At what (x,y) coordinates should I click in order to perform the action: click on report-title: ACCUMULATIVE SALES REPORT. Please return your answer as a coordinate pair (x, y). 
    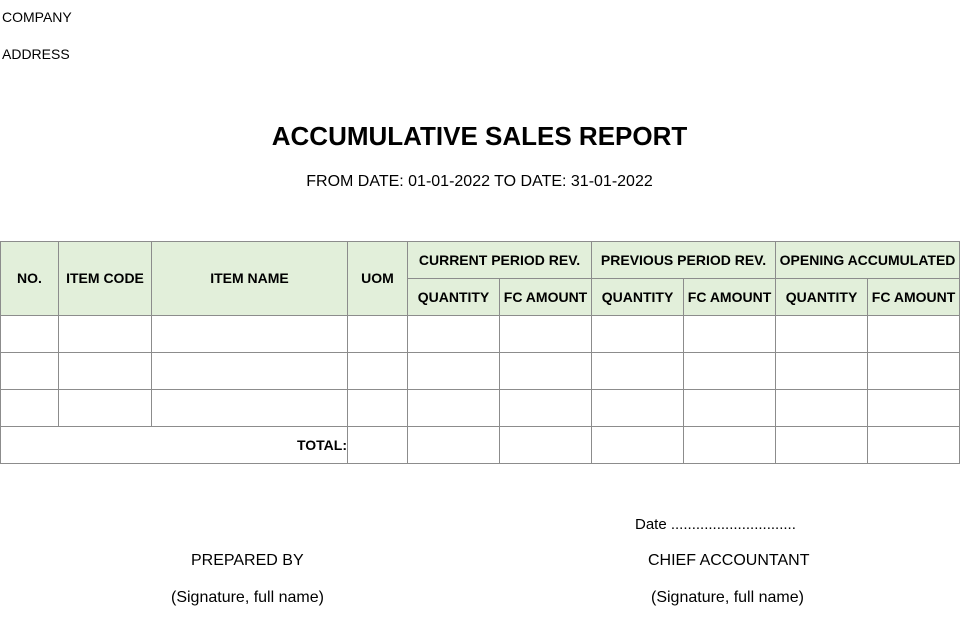
    Looking at the image, I should click on (479, 136).